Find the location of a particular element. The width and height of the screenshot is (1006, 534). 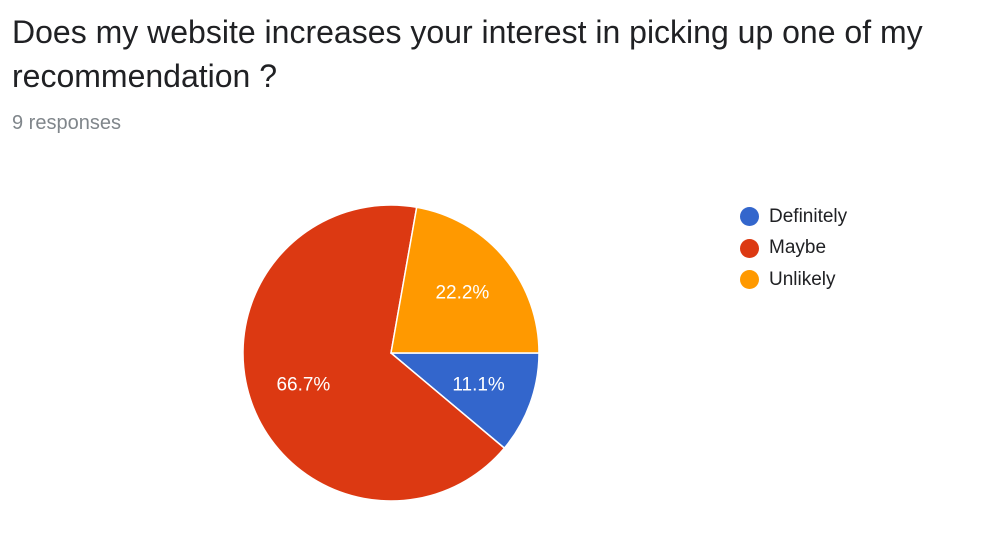

pie-slice-maybe is located at coordinates (374, 353).